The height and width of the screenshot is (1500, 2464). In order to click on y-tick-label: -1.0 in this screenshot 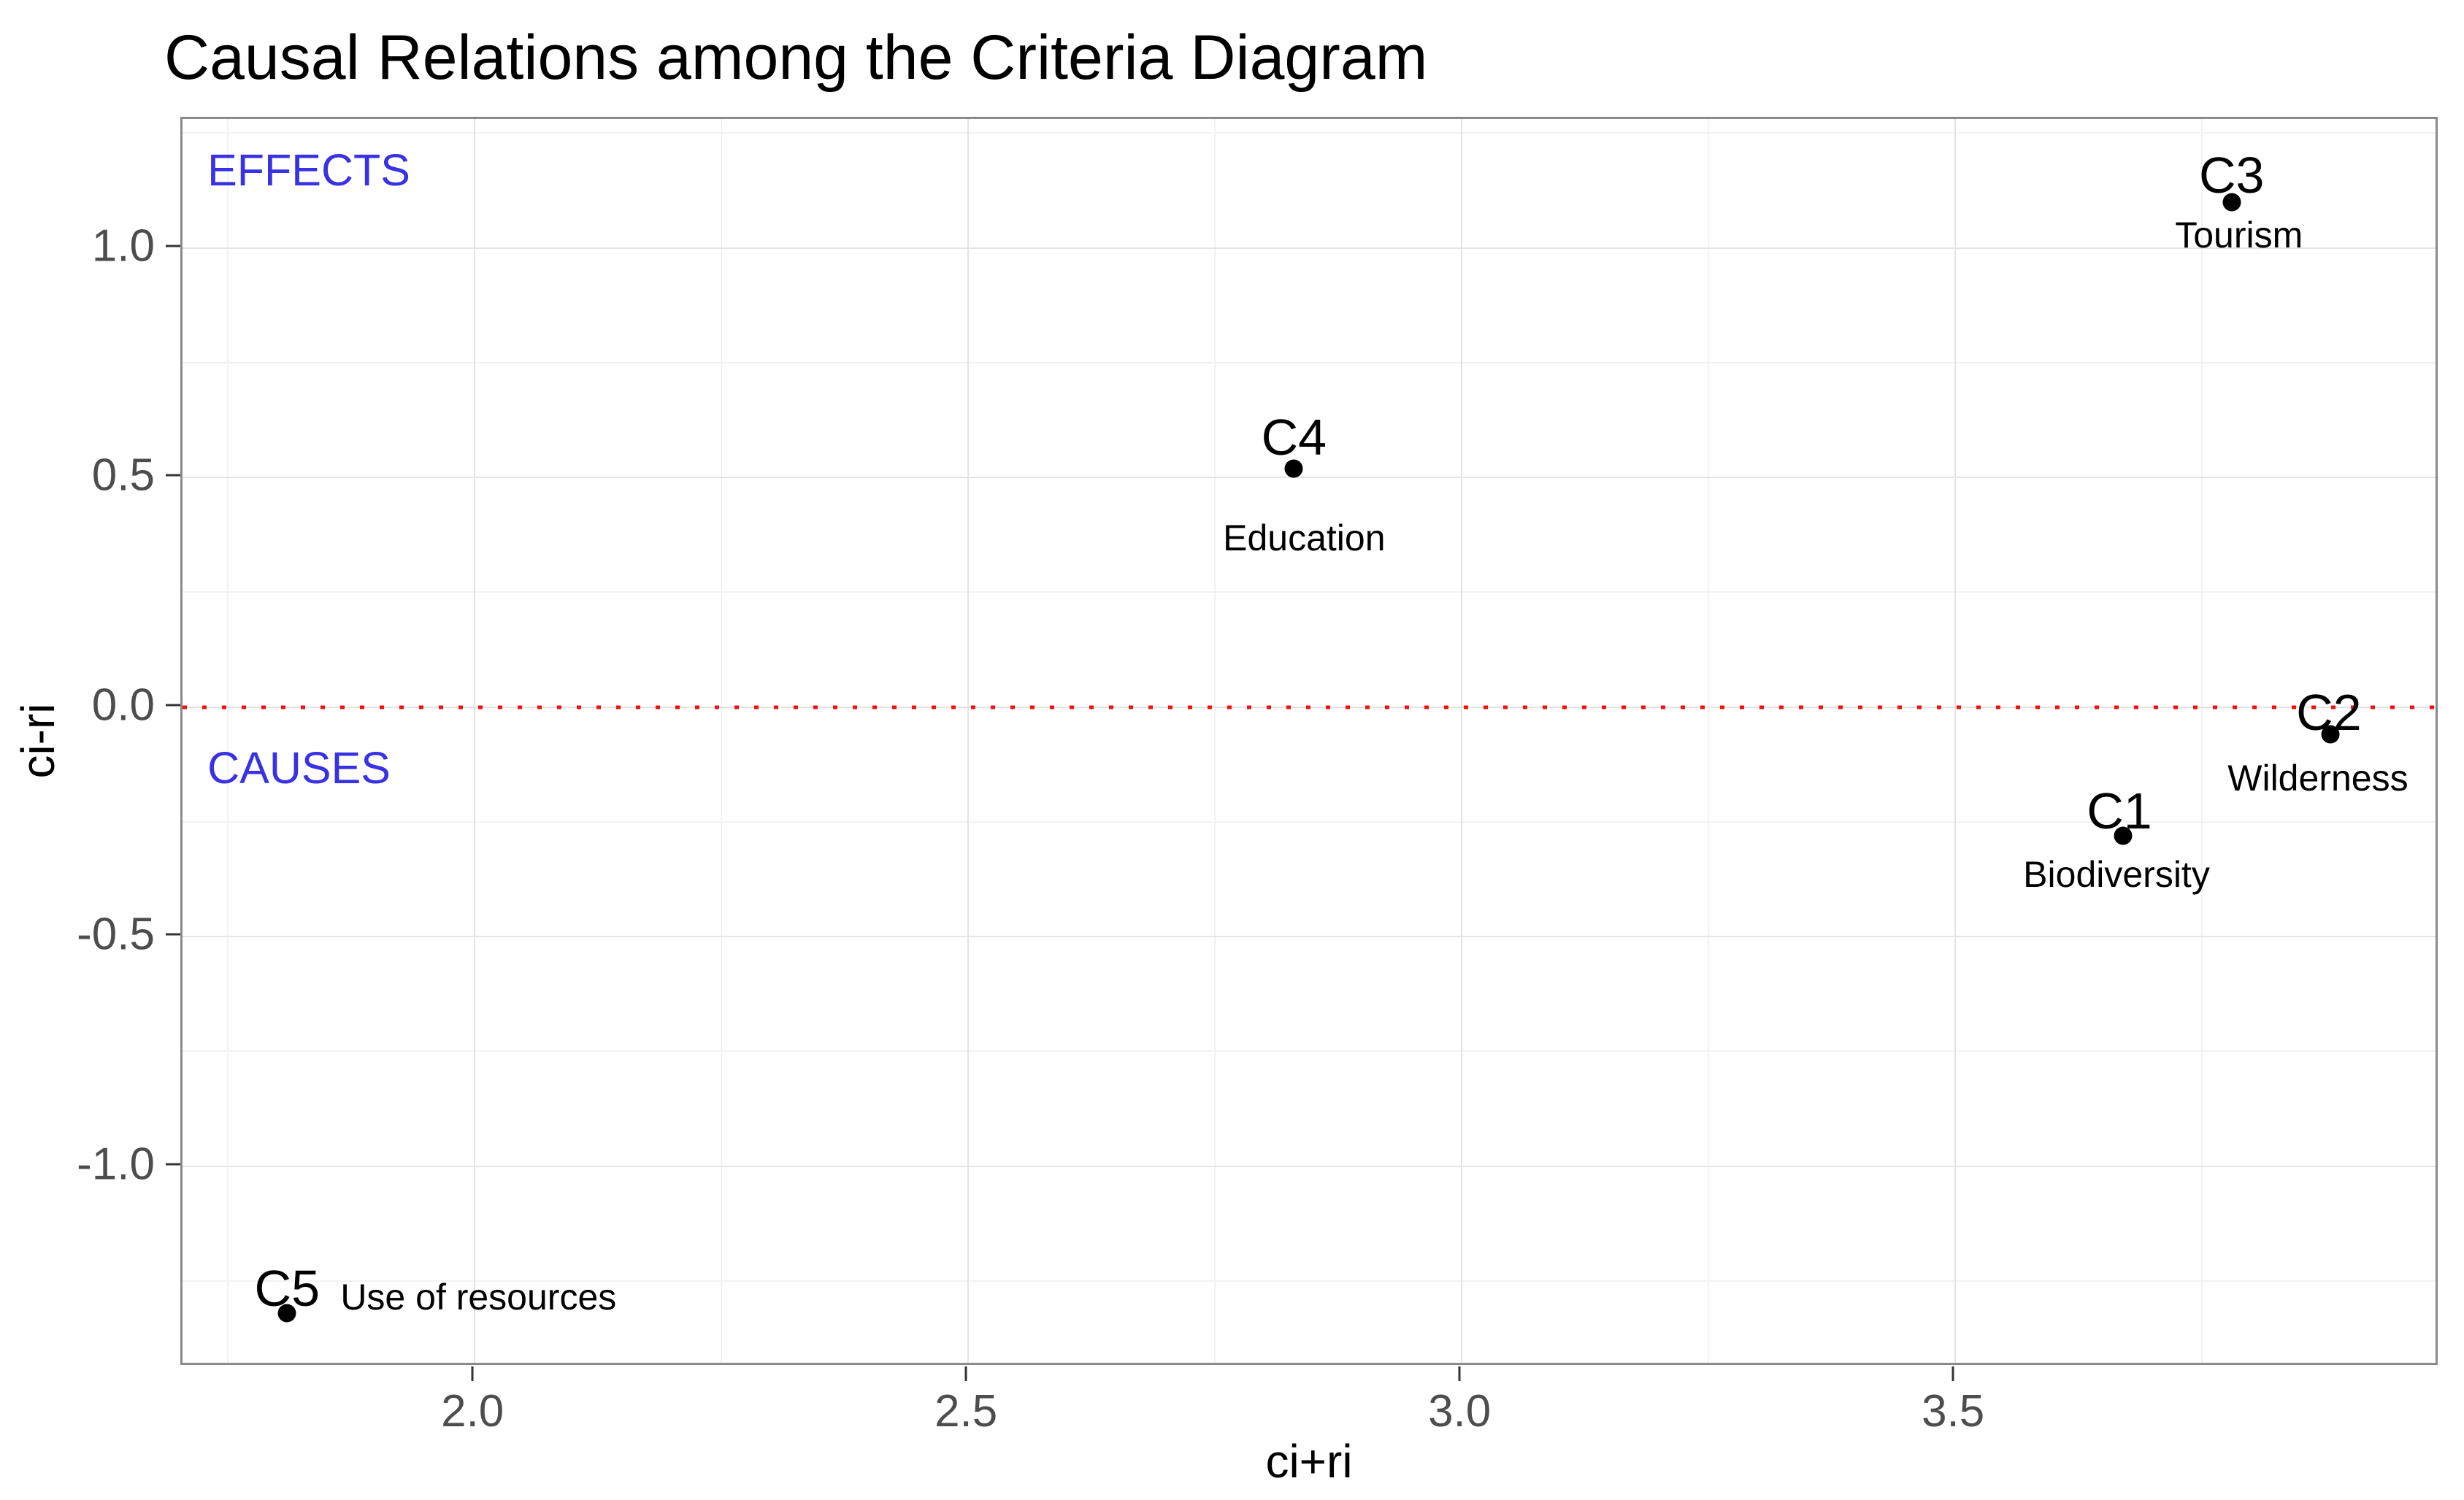, I will do `click(116, 1165)`.